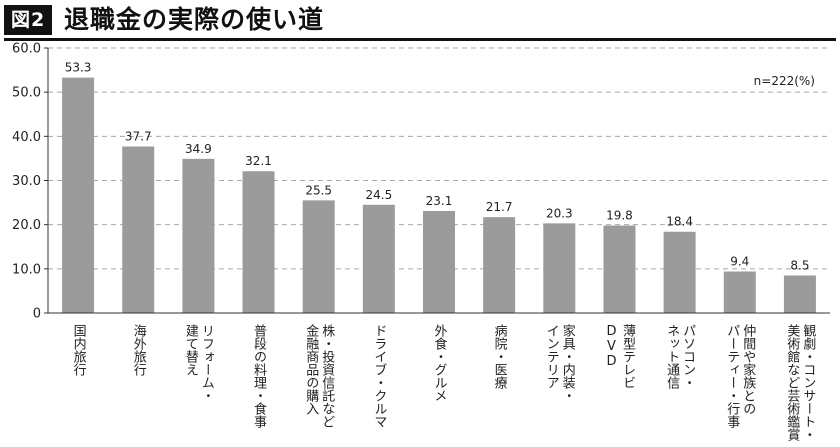  What do you see at coordinates (748, 369) in the screenshot?
I see `category-label: 仲間や家族との` at bounding box center [748, 369].